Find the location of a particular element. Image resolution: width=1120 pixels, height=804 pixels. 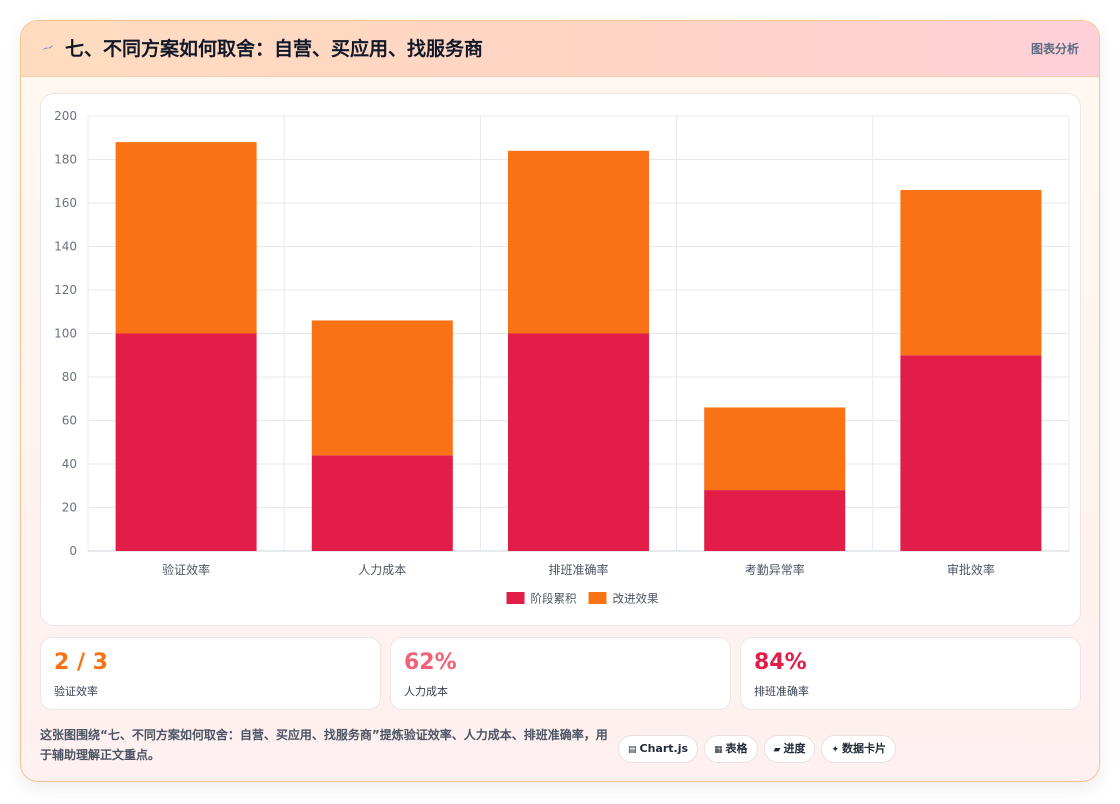

stat-value: 2 / 3 is located at coordinates (81, 662).